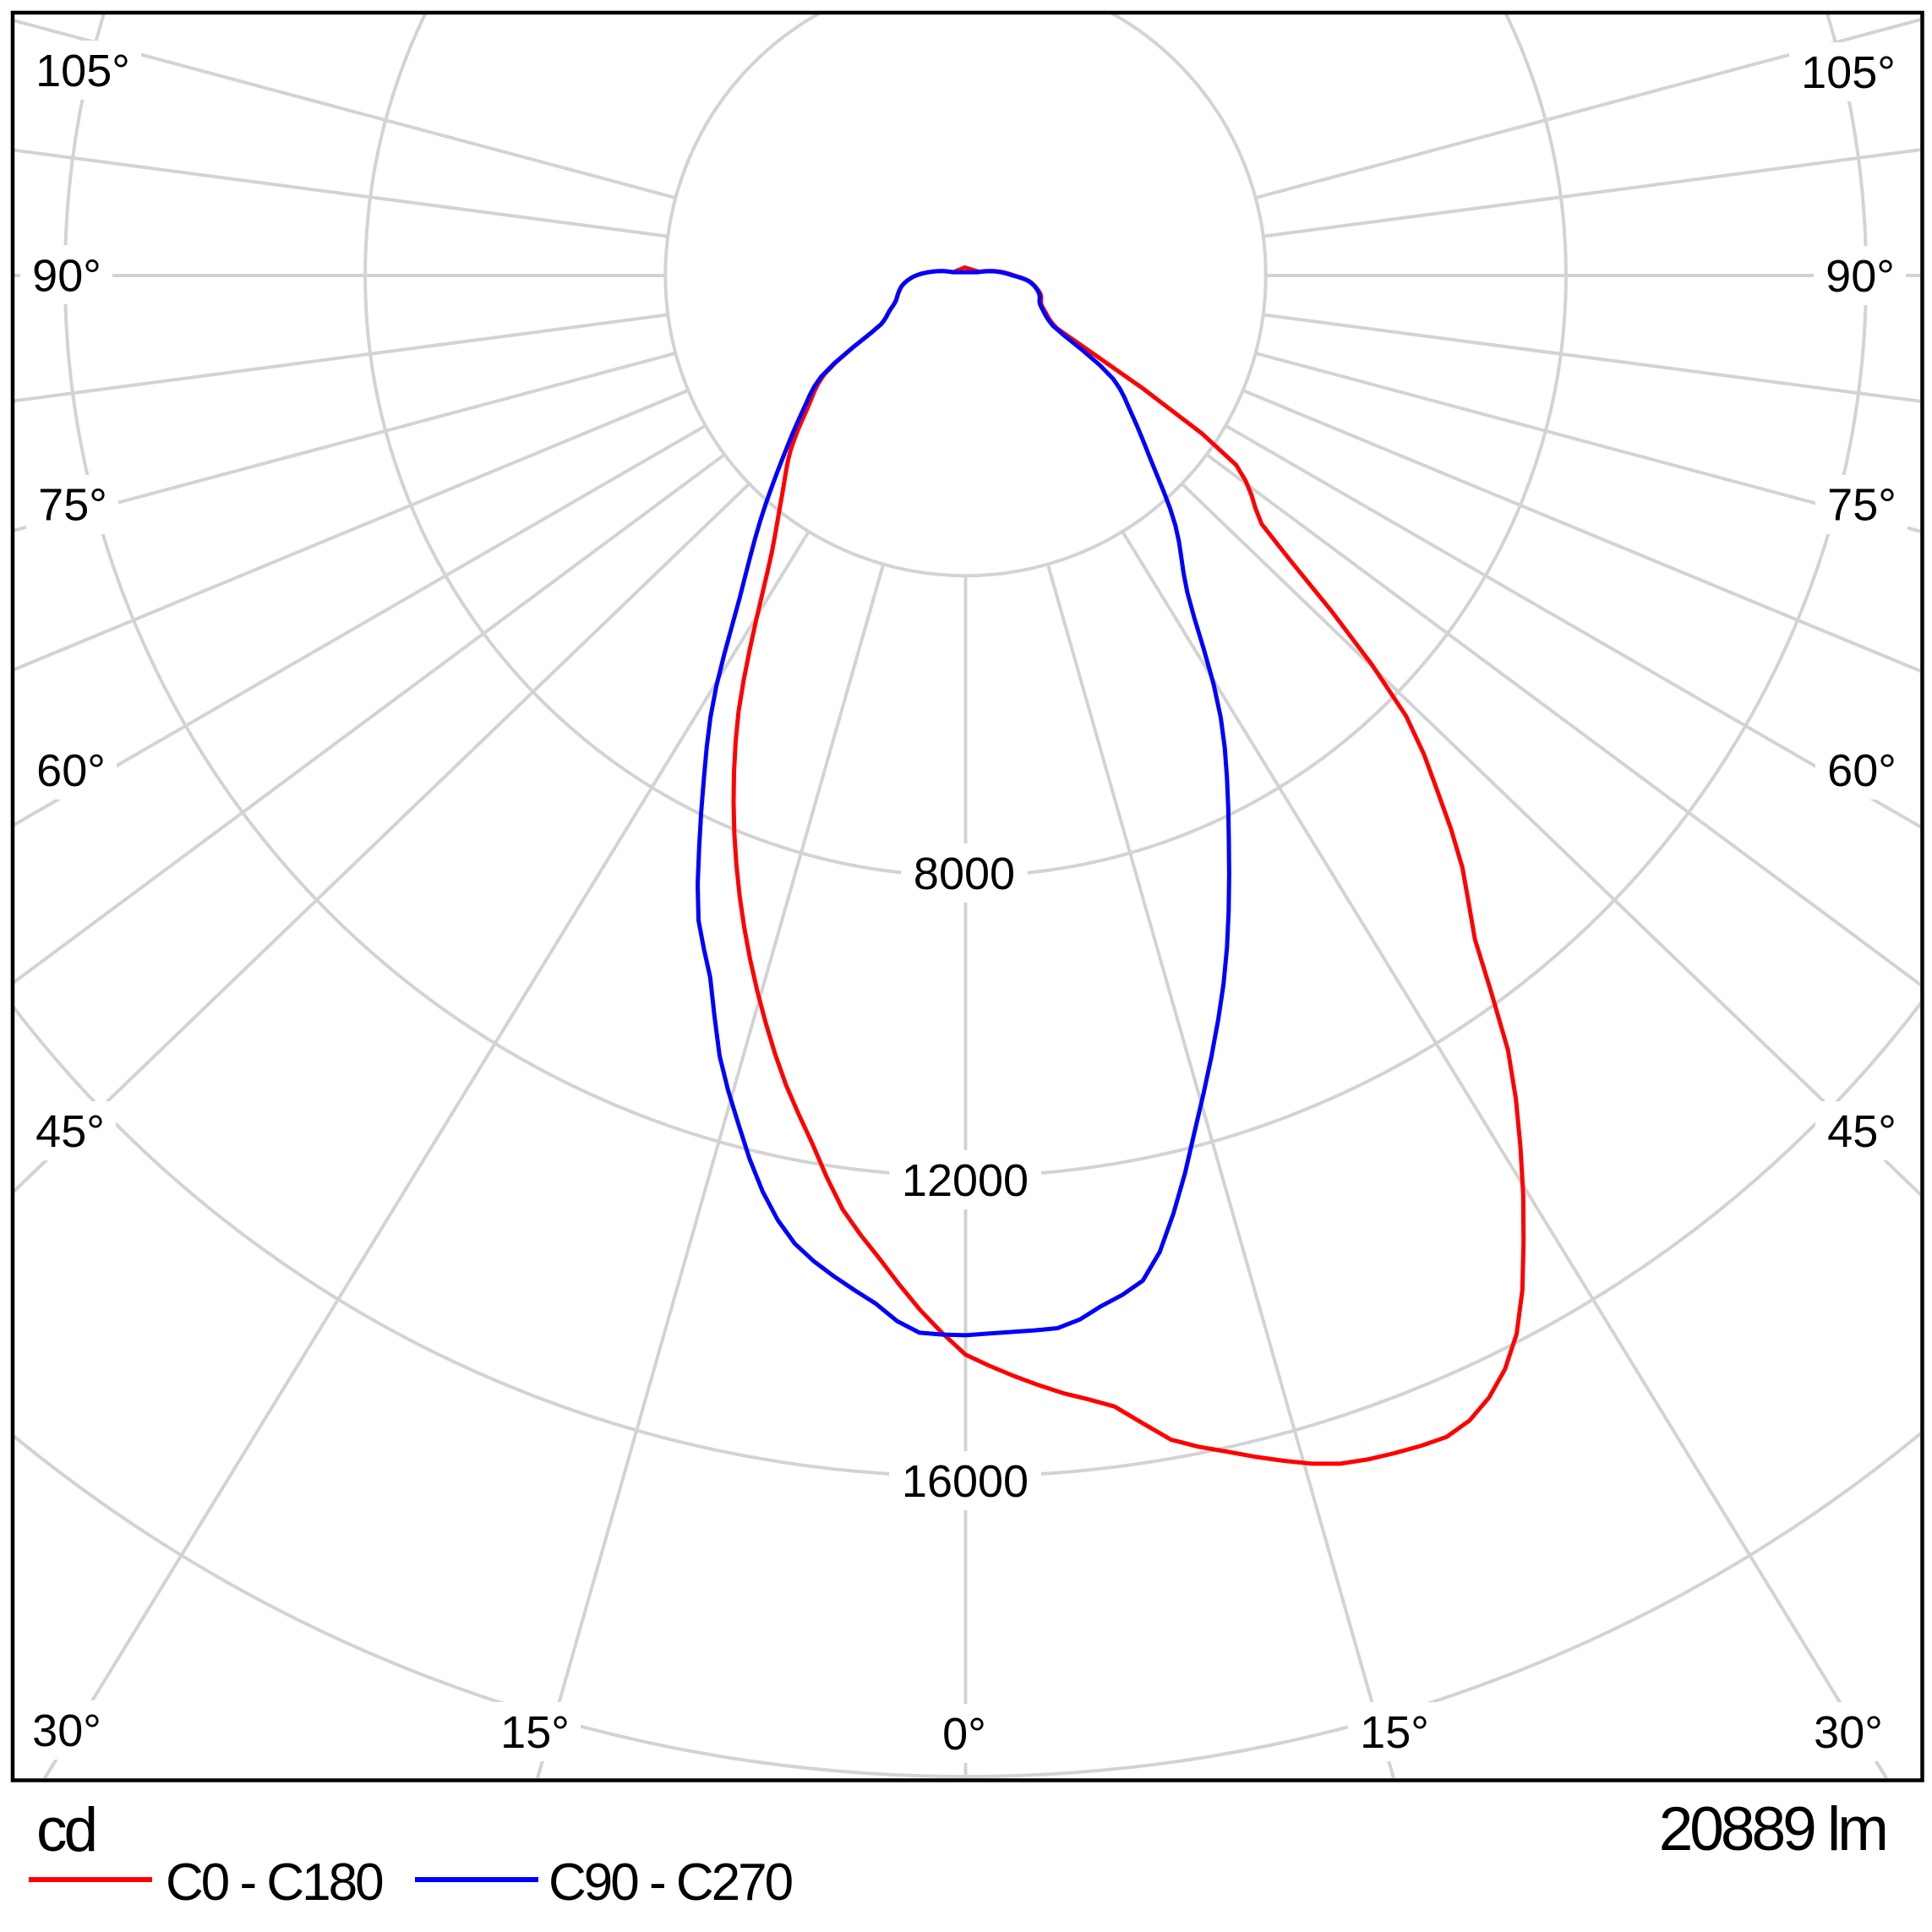 Image resolution: width=1932 pixels, height=1932 pixels. What do you see at coordinates (964, 874) in the screenshot?
I see `svg-text: 8000` at bounding box center [964, 874].